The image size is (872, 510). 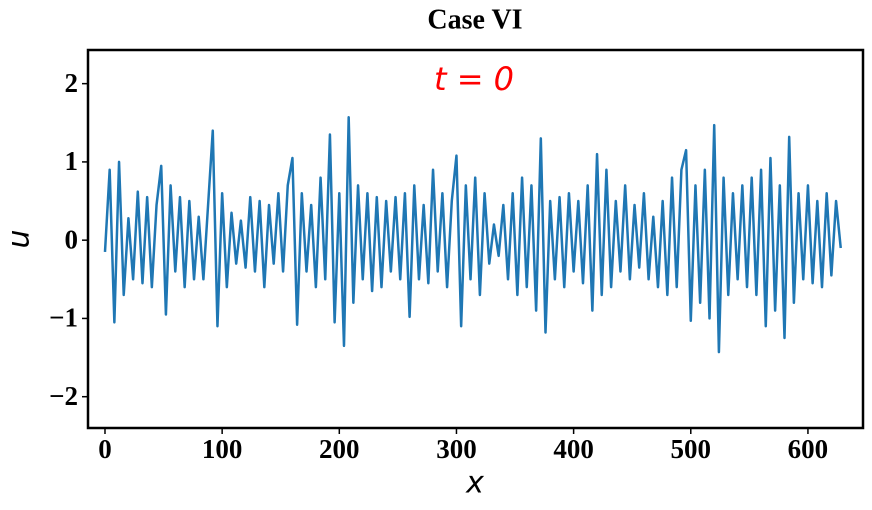 What do you see at coordinates (72, 161) in the screenshot?
I see `y-tick-label: 1` at bounding box center [72, 161].